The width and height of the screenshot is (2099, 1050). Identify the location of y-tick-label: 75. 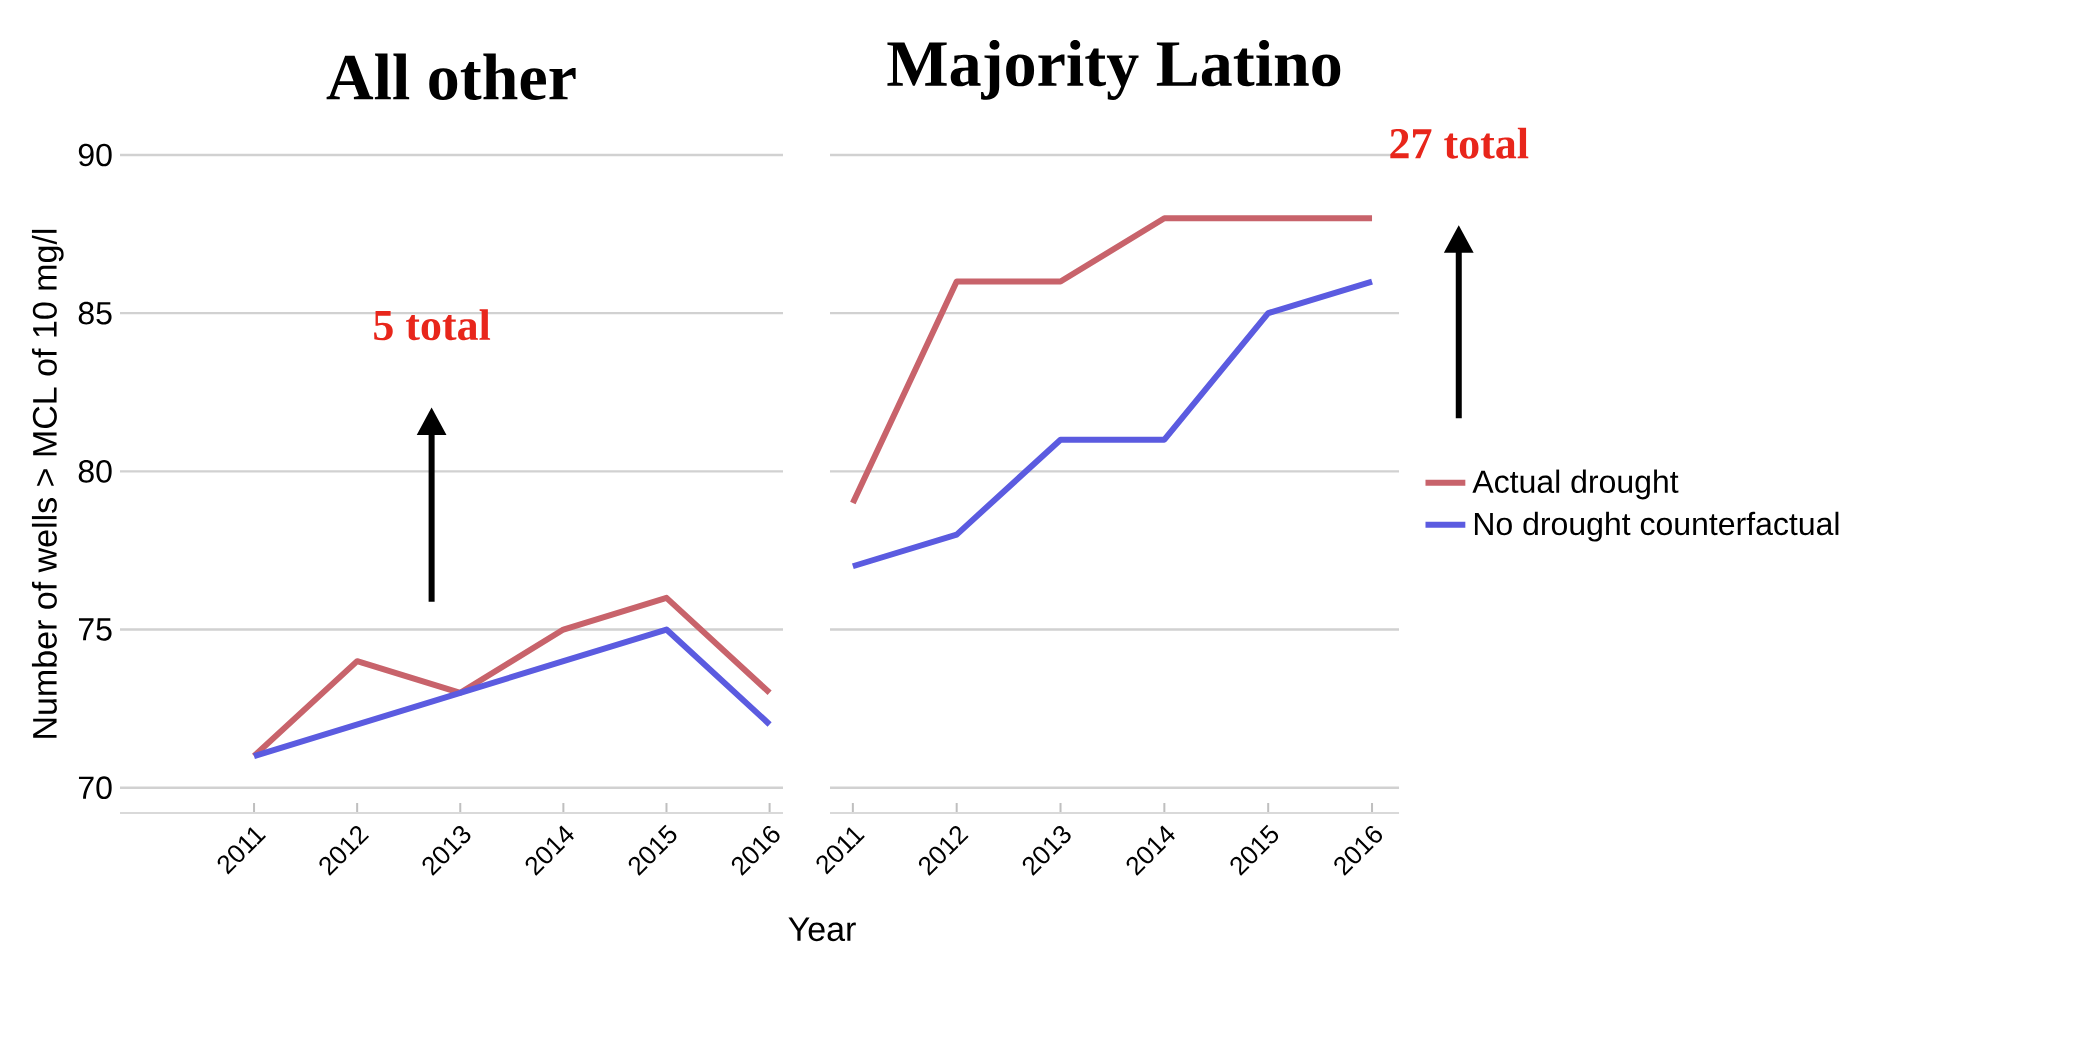
(95, 629).